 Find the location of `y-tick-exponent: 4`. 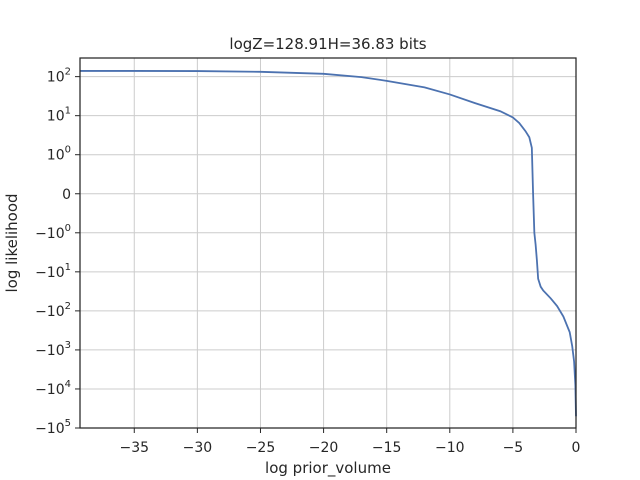

y-tick-exponent: 4 is located at coordinates (68, 384).